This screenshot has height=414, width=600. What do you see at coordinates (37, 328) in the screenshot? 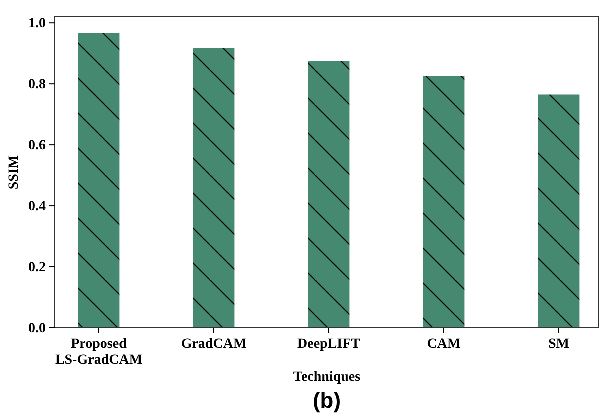
I see `y-tick-label: 0.0` at bounding box center [37, 328].